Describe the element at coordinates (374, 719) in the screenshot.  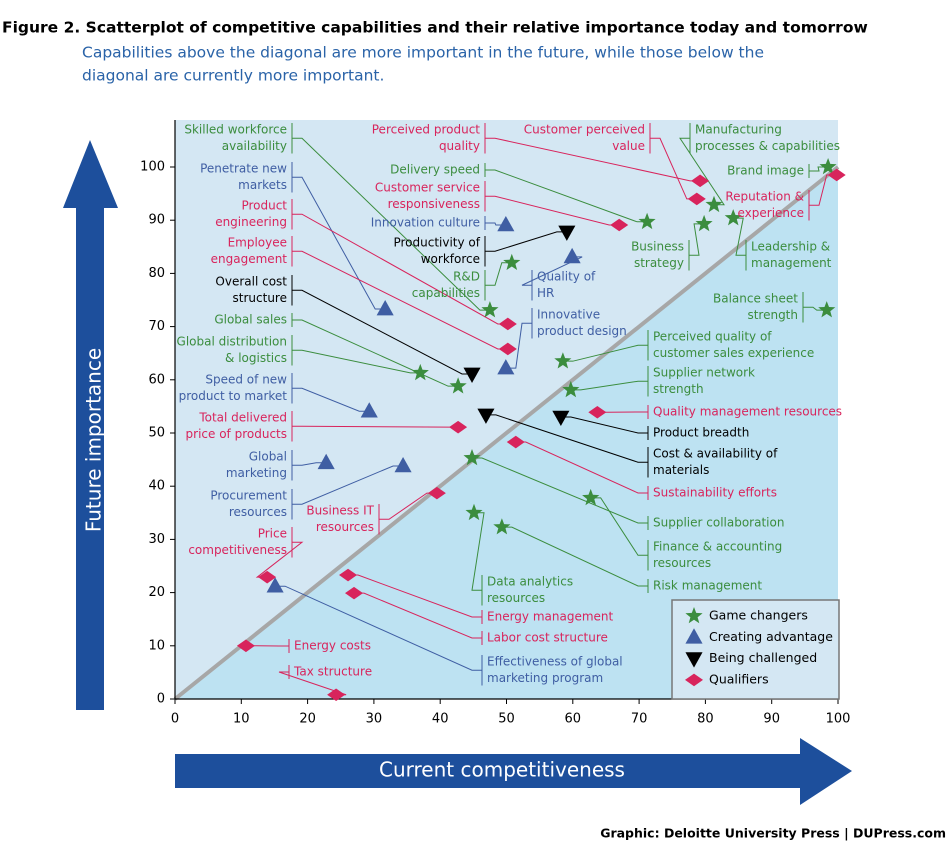
I see `x-tick-label: 30` at that location.